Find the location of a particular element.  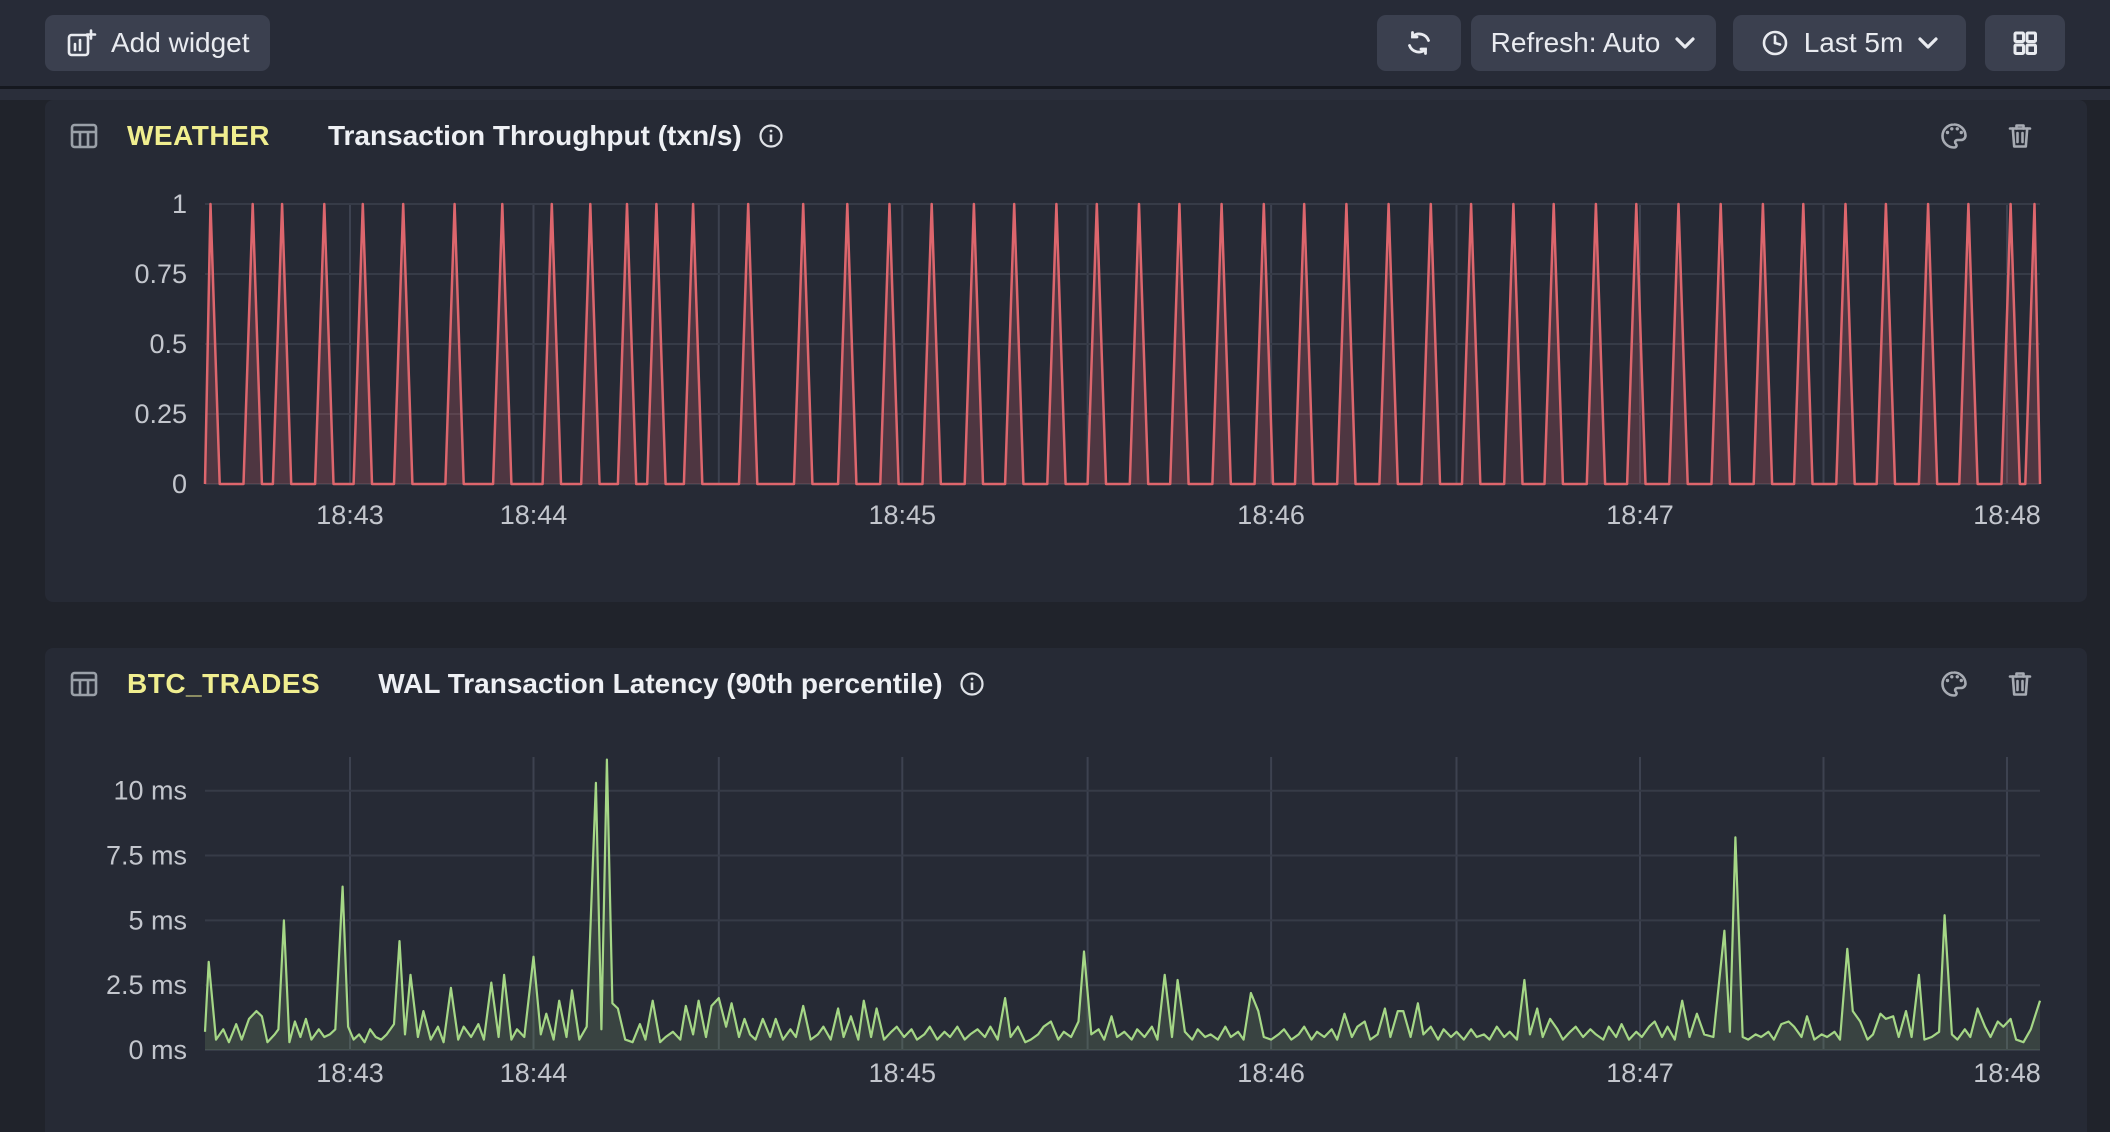

refresh-mode-dropdown: Refresh: Auto is located at coordinates (1593, 43).